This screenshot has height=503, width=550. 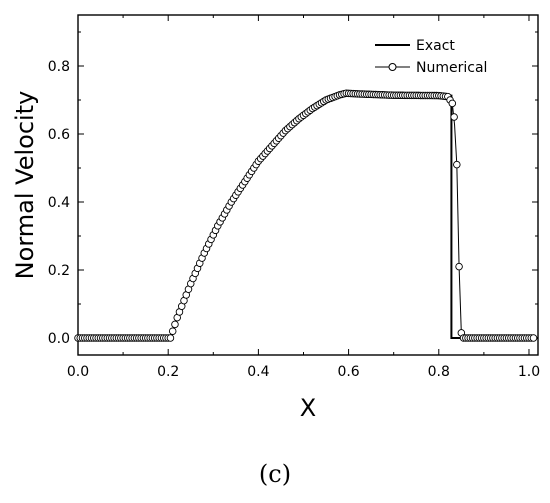 What do you see at coordinates (168, 372) in the screenshot?
I see `x-tick-label: 0.2` at bounding box center [168, 372].